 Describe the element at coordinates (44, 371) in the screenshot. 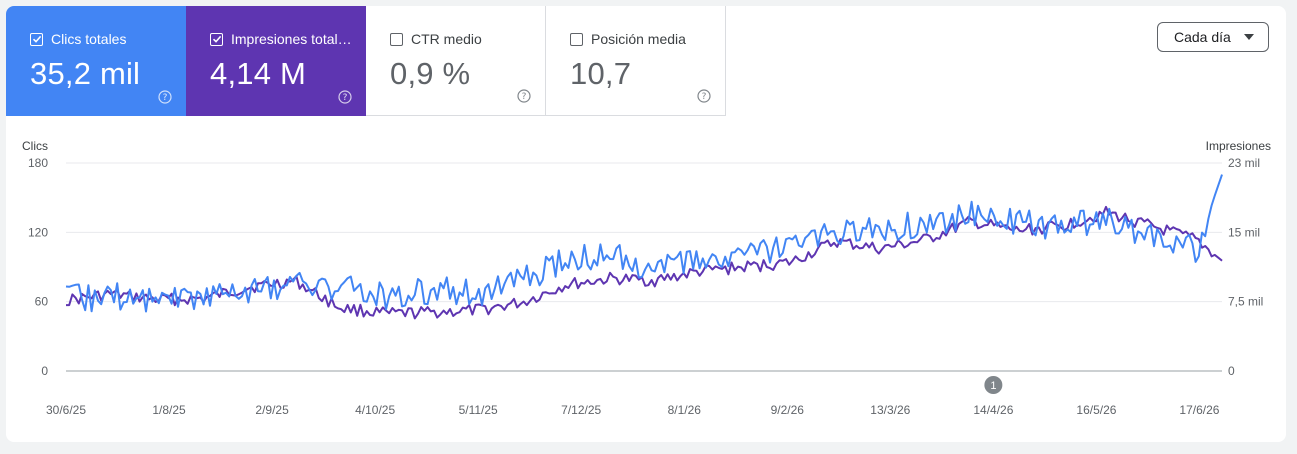

I see `left-tick-label: 0` at that location.